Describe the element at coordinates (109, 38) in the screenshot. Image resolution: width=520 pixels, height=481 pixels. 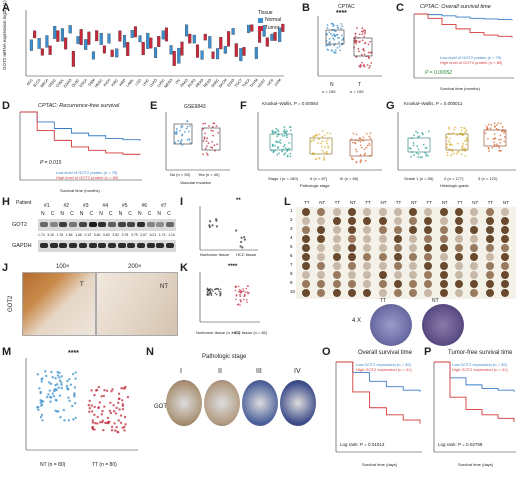
I see `panel-a-box-kich-normal` at that location.